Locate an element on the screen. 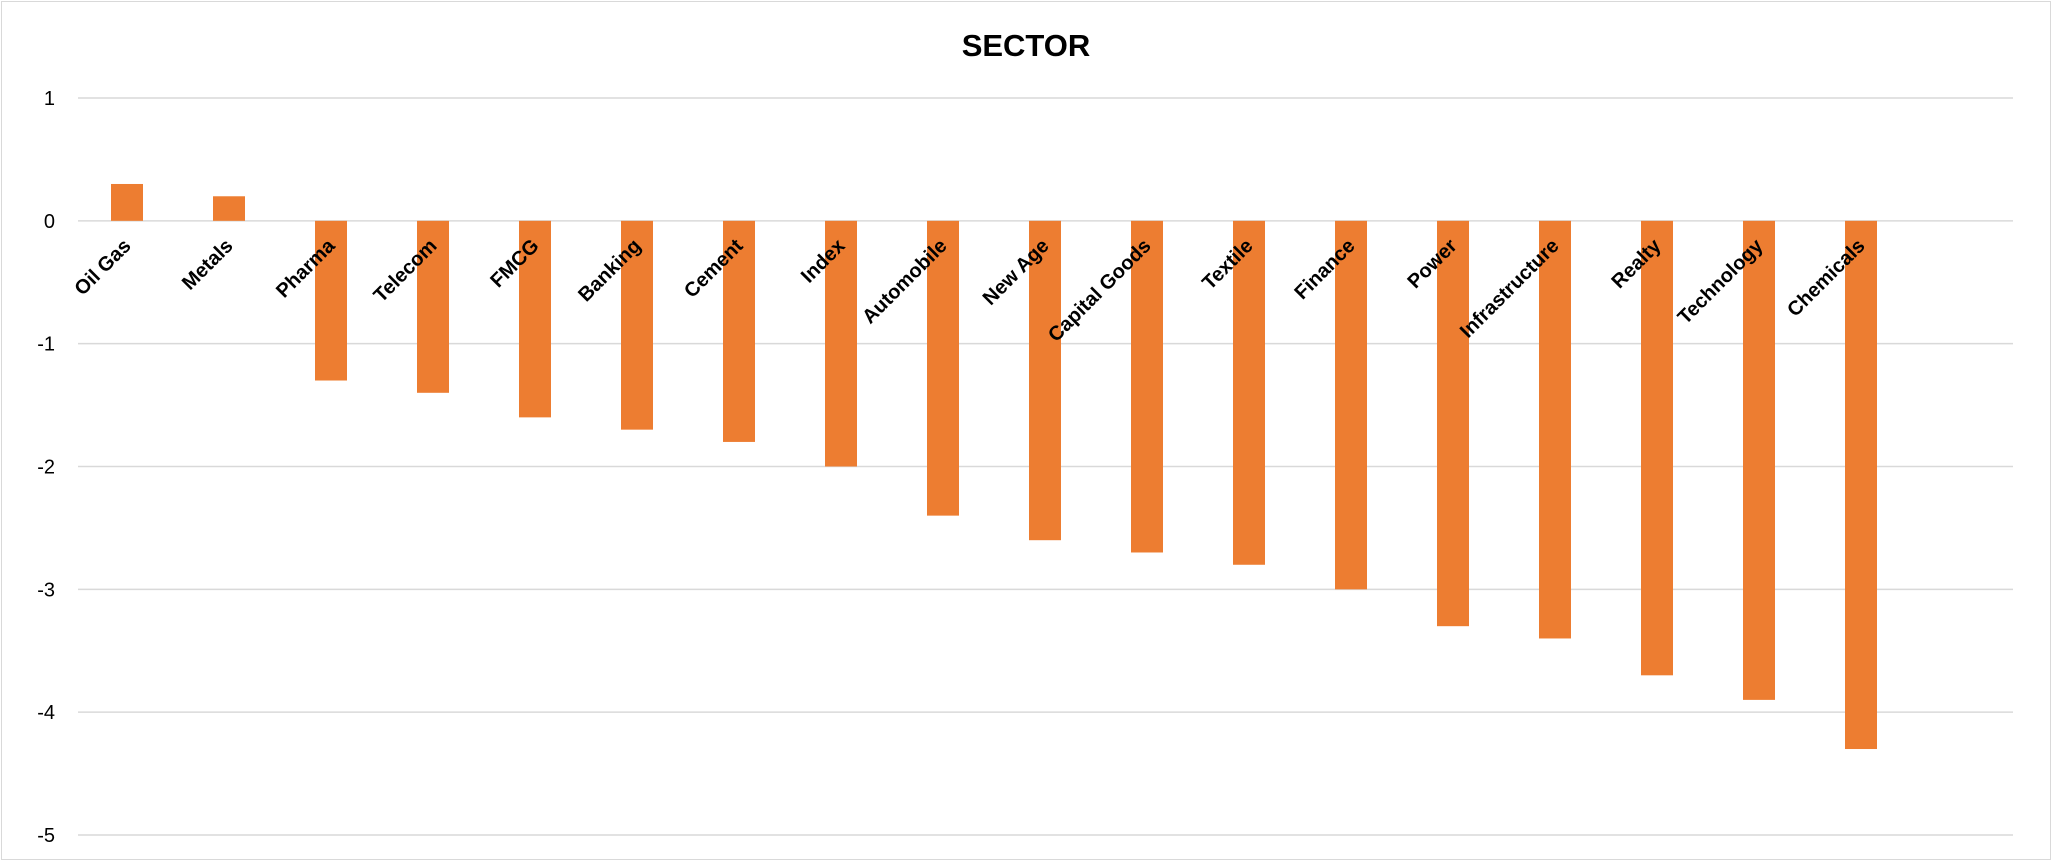 This screenshot has height=863, width=2054. y-tick-label: -5 is located at coordinates (46, 836).